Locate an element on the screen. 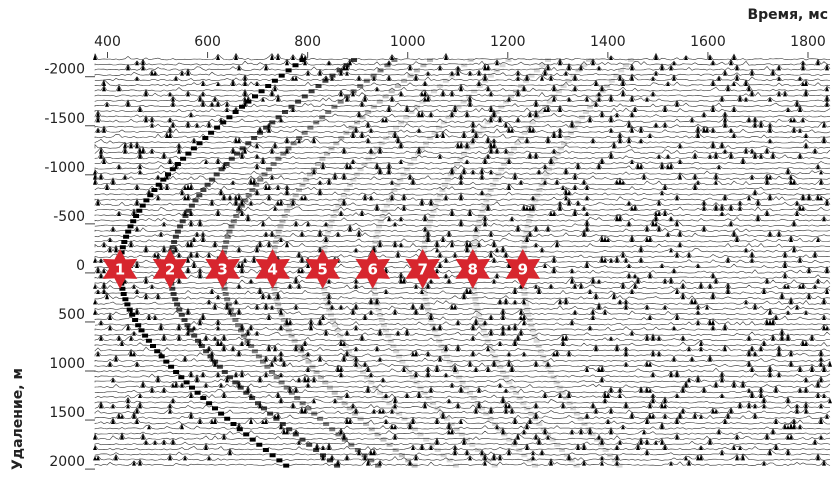  y-tick-label: 1500 is located at coordinates (67, 413).